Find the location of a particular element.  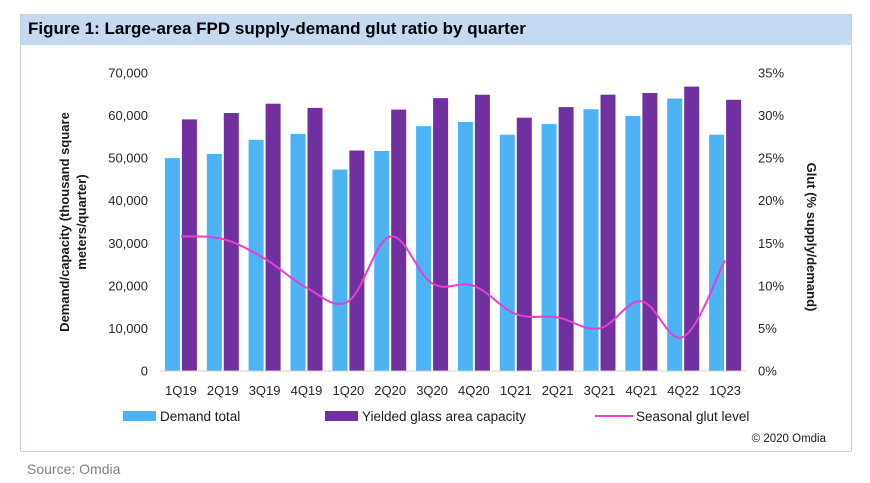

bar-demand-1Q21 is located at coordinates (507, 252).